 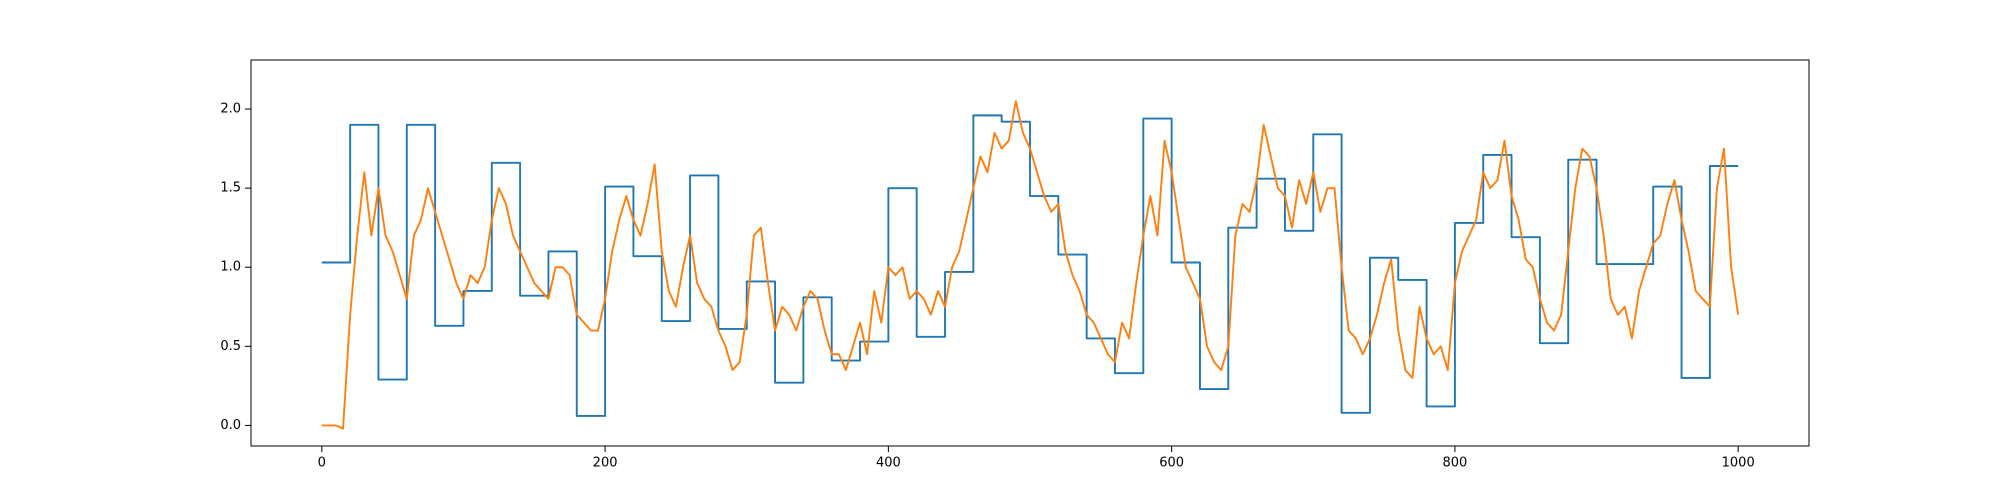 I want to click on x-tick-label: 1000, so click(x=1738, y=463).